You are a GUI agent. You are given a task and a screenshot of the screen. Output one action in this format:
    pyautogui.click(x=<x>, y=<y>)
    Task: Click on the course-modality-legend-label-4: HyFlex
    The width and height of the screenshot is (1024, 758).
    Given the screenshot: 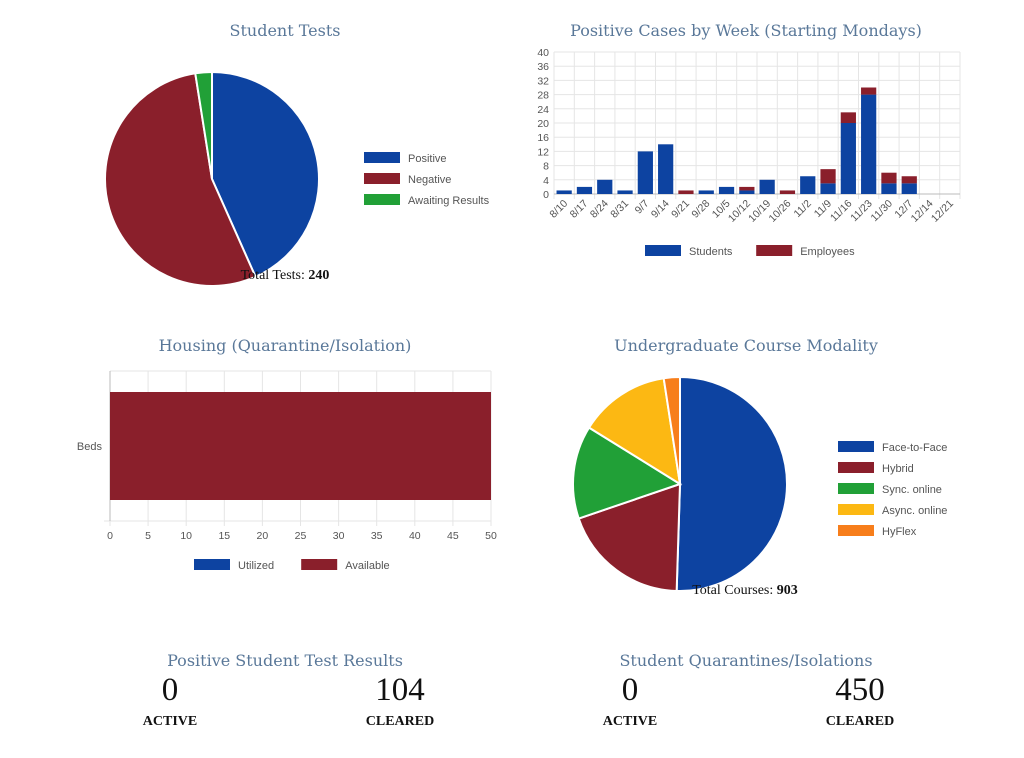 What is the action you would take?
    pyautogui.click(x=899, y=532)
    